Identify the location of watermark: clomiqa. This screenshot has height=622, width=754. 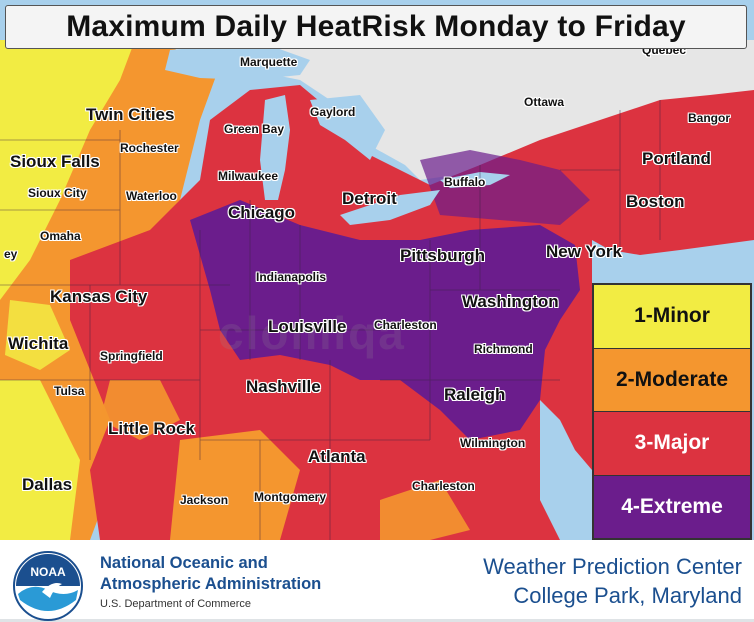
(312, 333).